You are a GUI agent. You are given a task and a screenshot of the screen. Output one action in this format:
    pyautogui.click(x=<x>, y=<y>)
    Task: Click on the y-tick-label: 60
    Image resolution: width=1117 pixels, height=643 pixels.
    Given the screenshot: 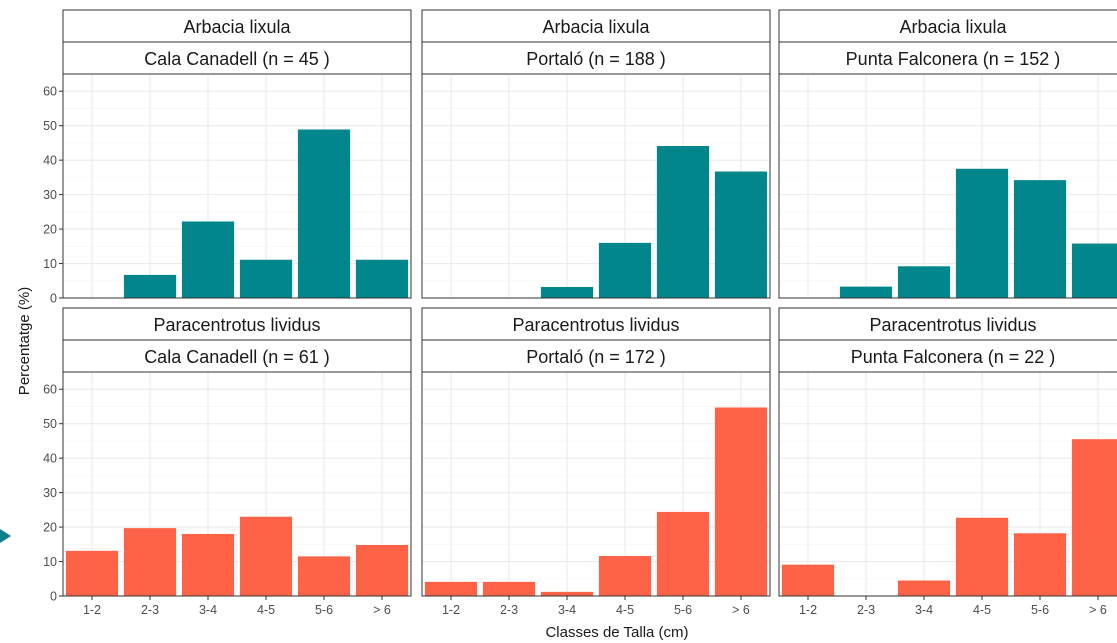 What is the action you would take?
    pyautogui.click(x=50, y=92)
    